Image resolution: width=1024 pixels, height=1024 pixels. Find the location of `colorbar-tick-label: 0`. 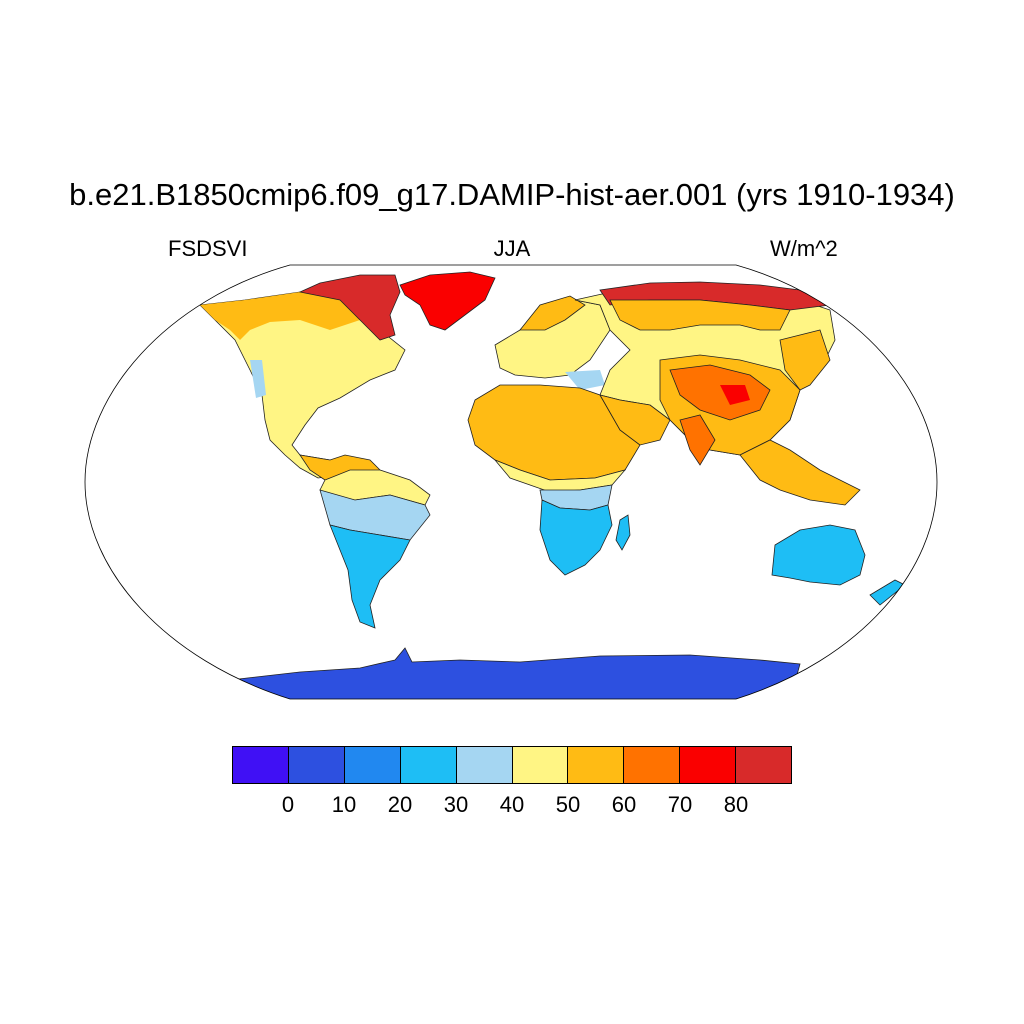

colorbar-tick-label: 0 is located at coordinates (288, 804).